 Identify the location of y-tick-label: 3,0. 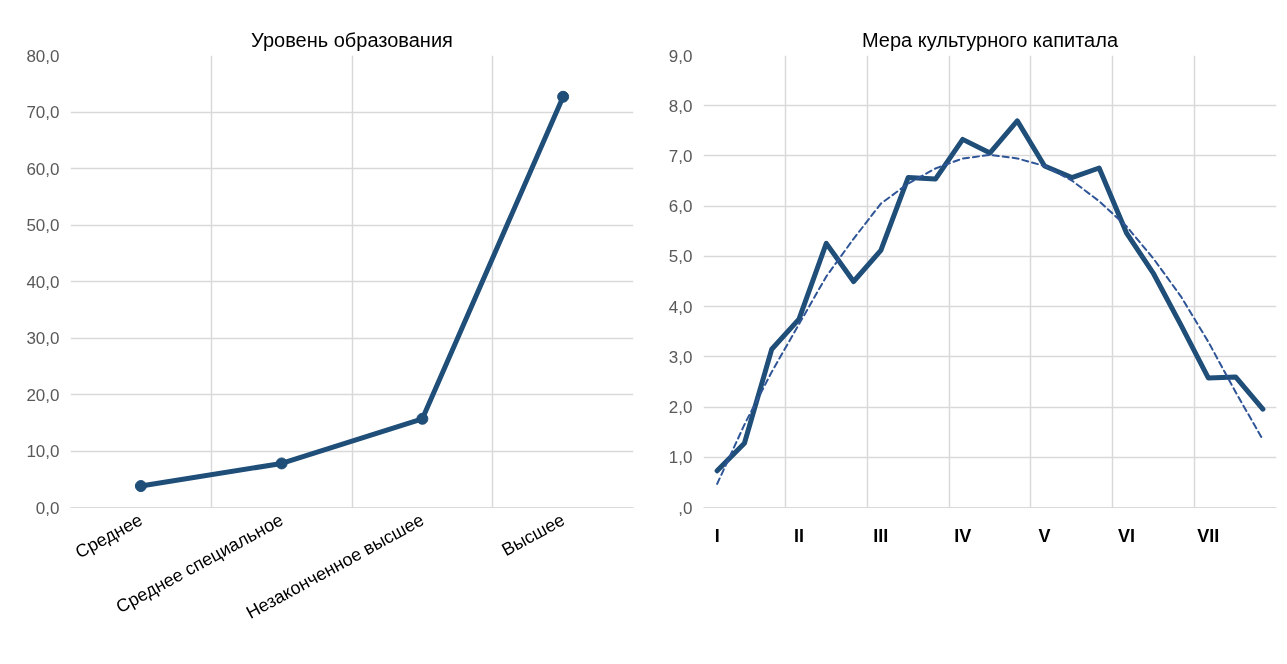
(680, 357).